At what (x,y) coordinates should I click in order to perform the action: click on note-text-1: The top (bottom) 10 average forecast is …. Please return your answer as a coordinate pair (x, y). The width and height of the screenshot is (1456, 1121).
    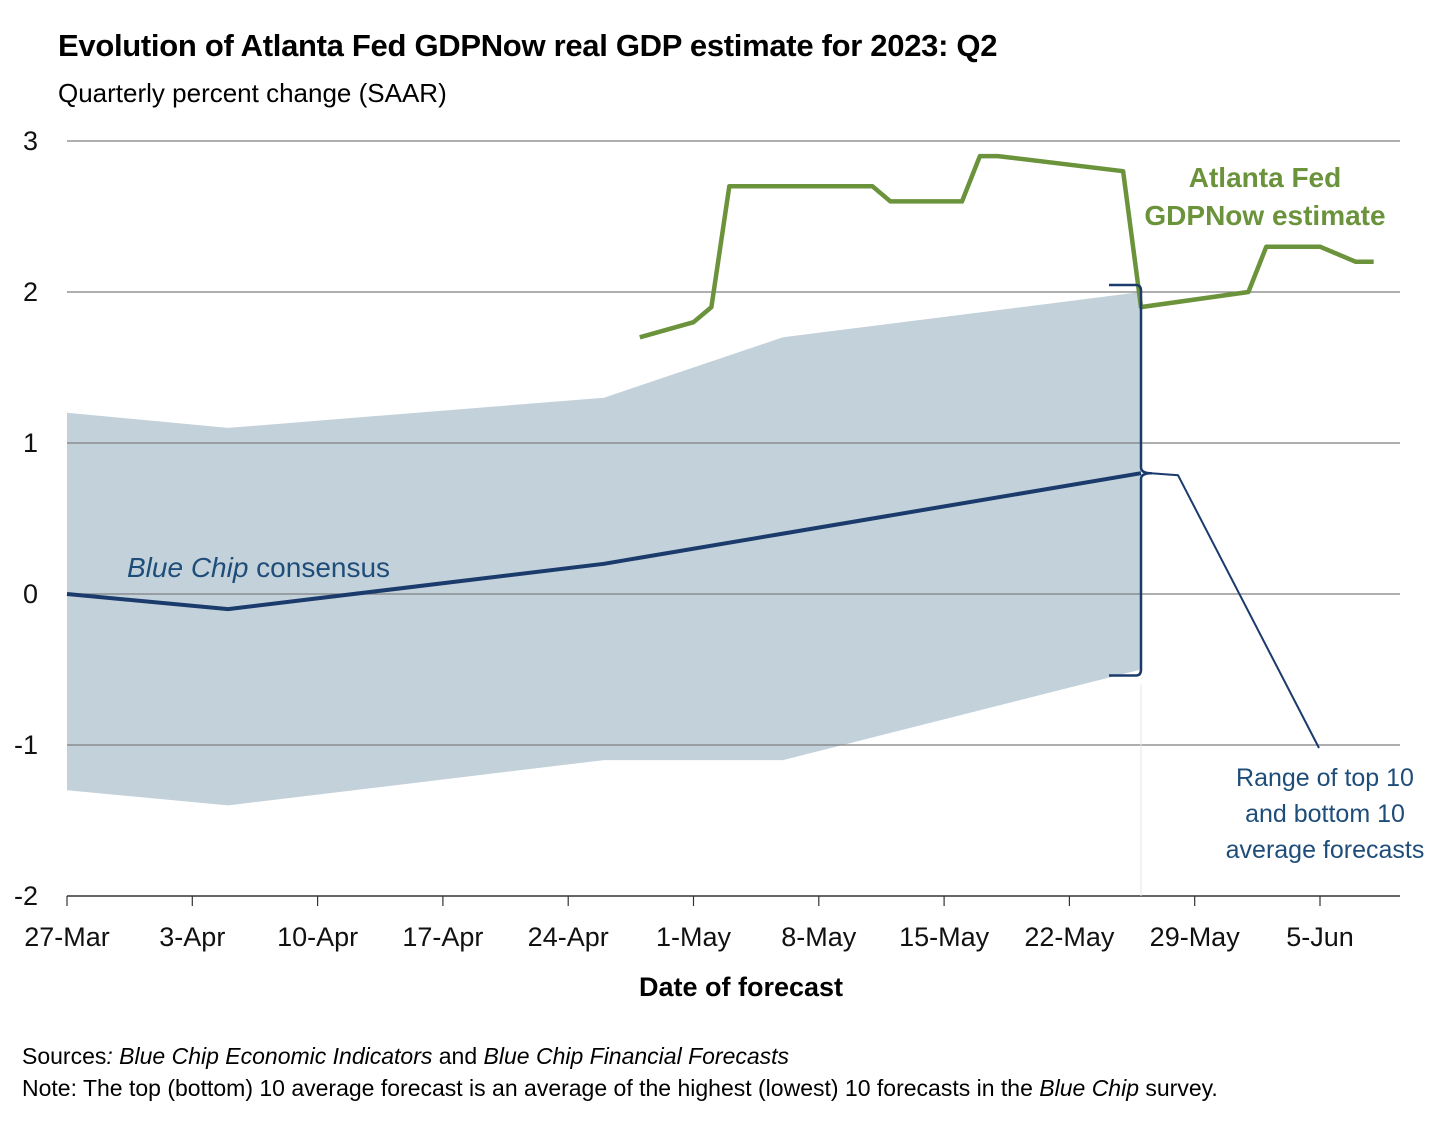
    Looking at the image, I should click on (558, 1088).